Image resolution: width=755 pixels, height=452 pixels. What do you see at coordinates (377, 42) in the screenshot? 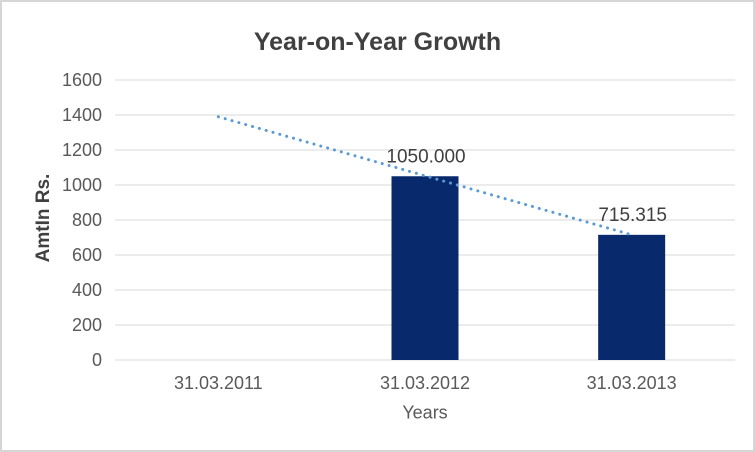
I see `chart-title: Year-on-Year Growth` at bounding box center [377, 42].